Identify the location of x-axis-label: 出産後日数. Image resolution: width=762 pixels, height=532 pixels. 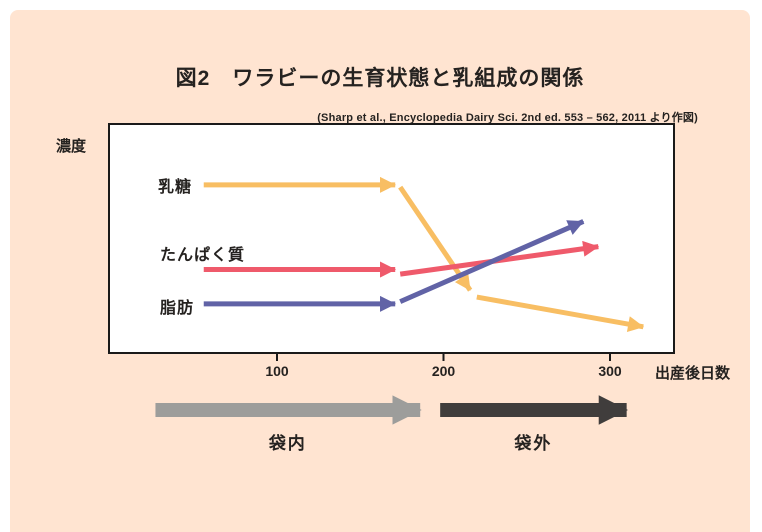
(693, 373).